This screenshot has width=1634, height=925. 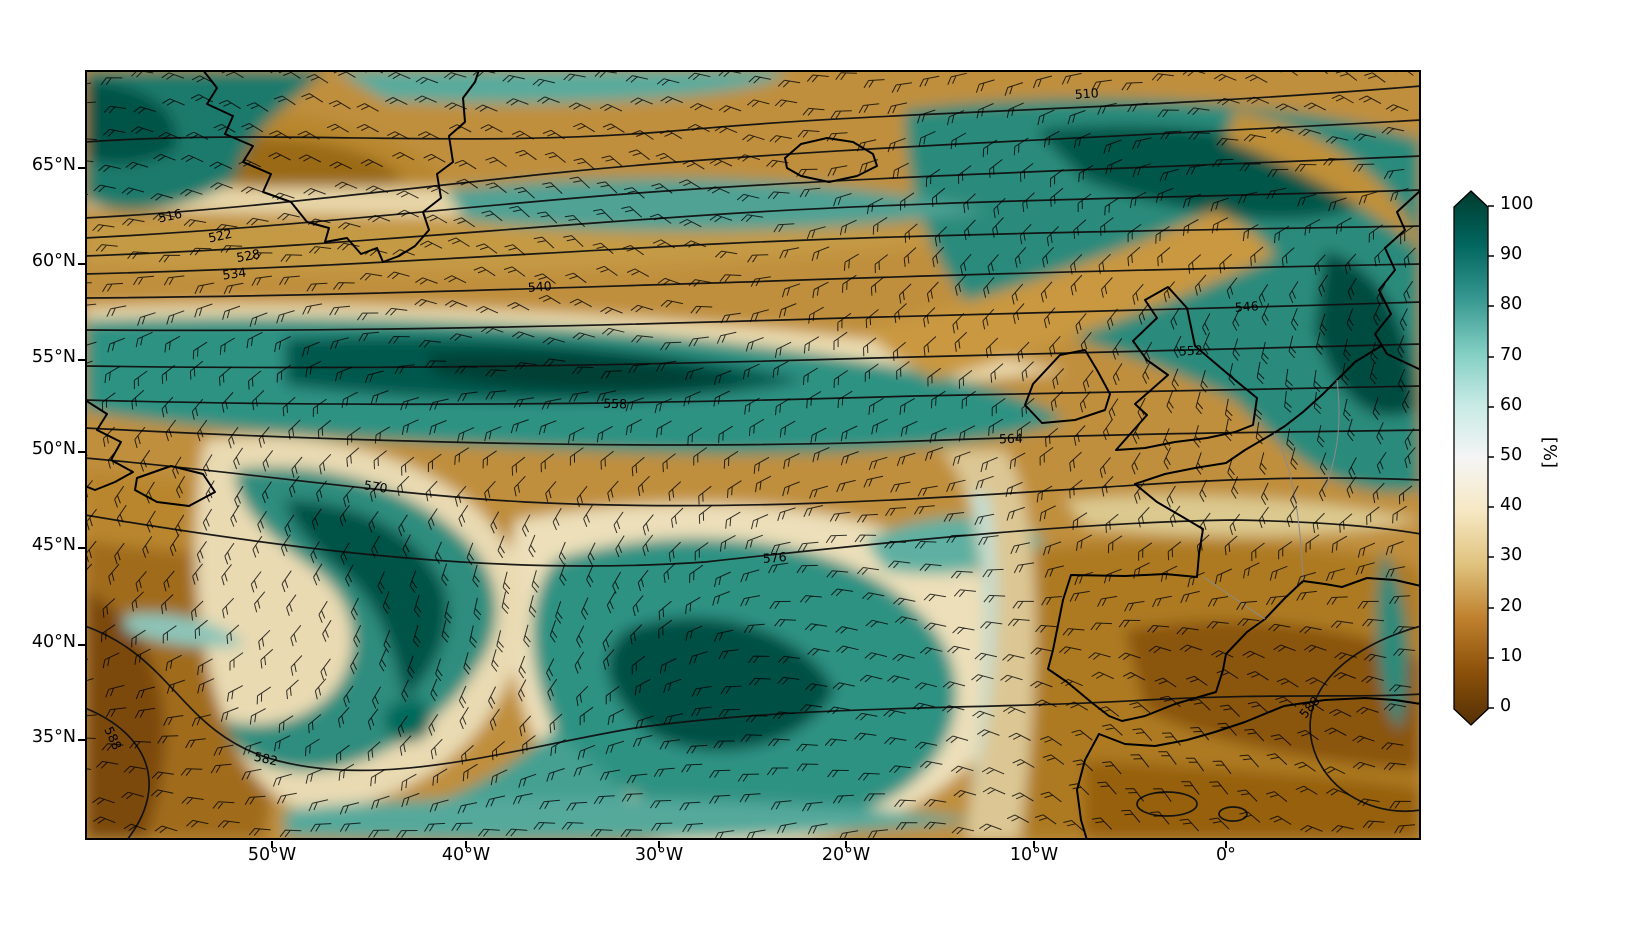 I want to click on colorbar-tick-label: 50, so click(x=1511, y=455).